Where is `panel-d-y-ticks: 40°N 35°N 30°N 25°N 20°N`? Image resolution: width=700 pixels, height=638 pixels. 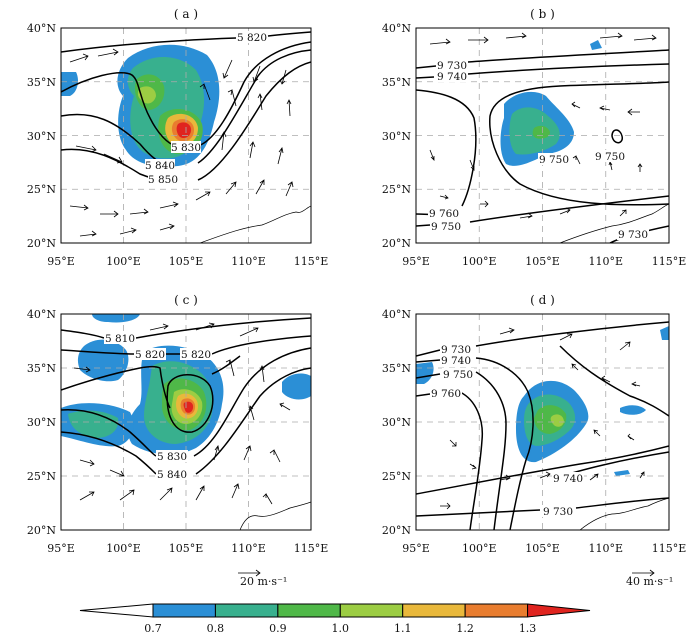
panel-d-y-ticks: 40°N 35°N 30°N 25°N 20°N is located at coordinates (396, 422).